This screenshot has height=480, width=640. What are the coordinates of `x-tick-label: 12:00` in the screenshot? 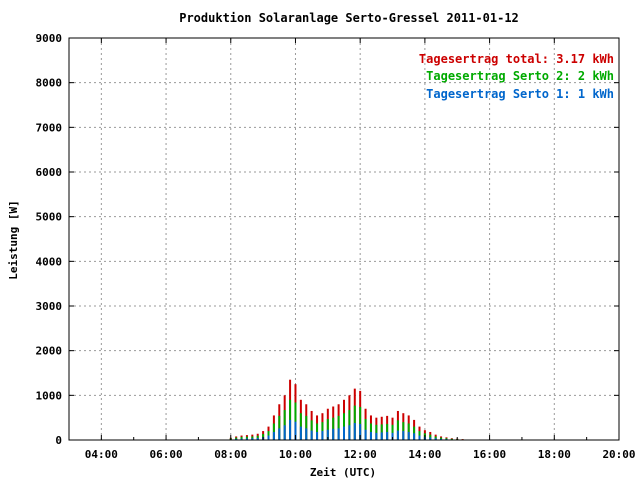 It's located at (360, 454).